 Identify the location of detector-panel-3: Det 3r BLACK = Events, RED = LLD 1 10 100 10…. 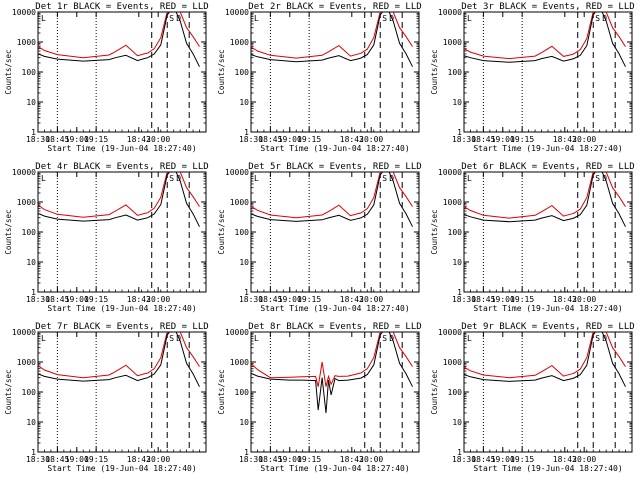
(532, 77).